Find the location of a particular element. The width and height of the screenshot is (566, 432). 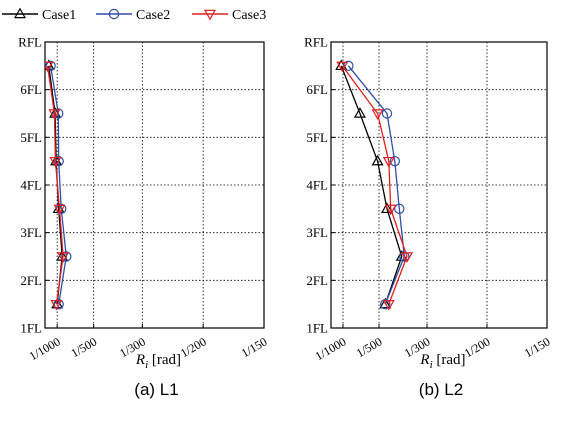

legend-label-case1: Case1 is located at coordinates (59, 15).